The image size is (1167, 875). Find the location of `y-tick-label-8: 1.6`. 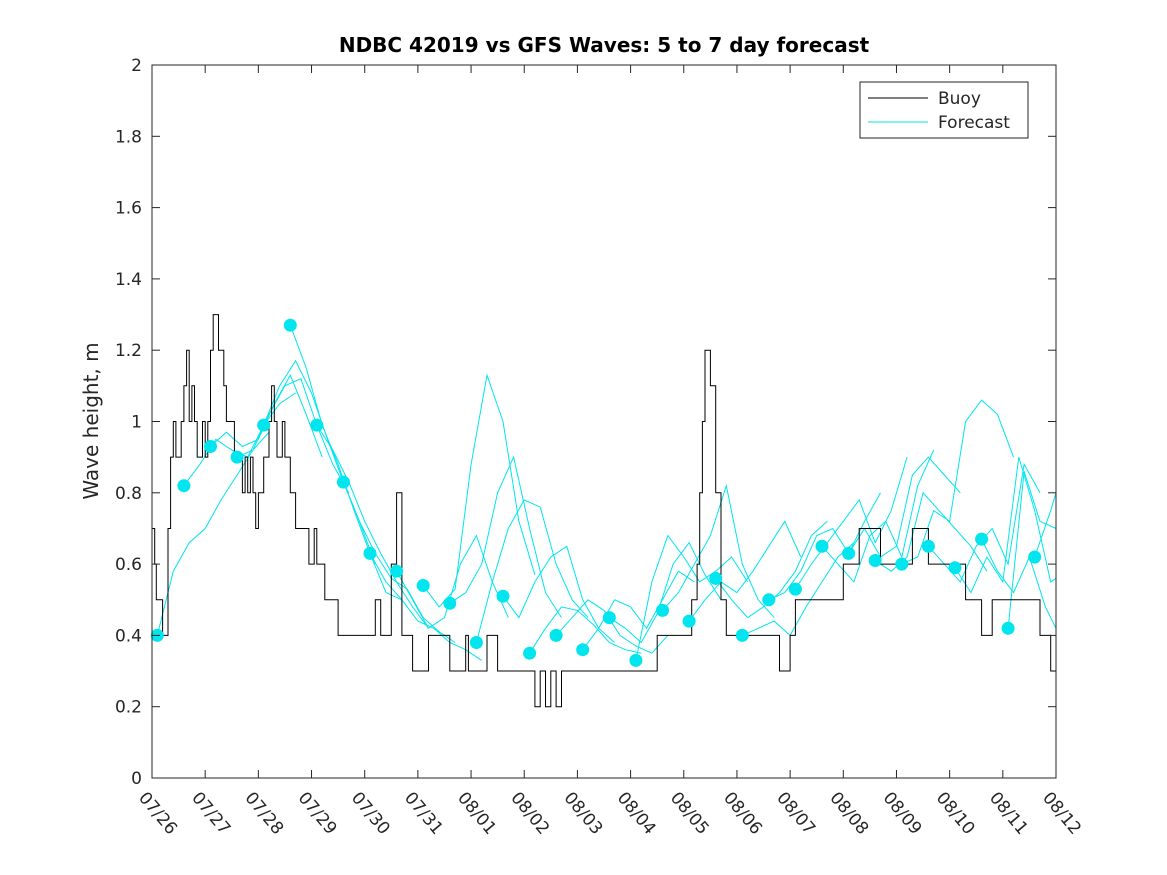

y-tick-label-8: 1.6 is located at coordinates (128, 209).